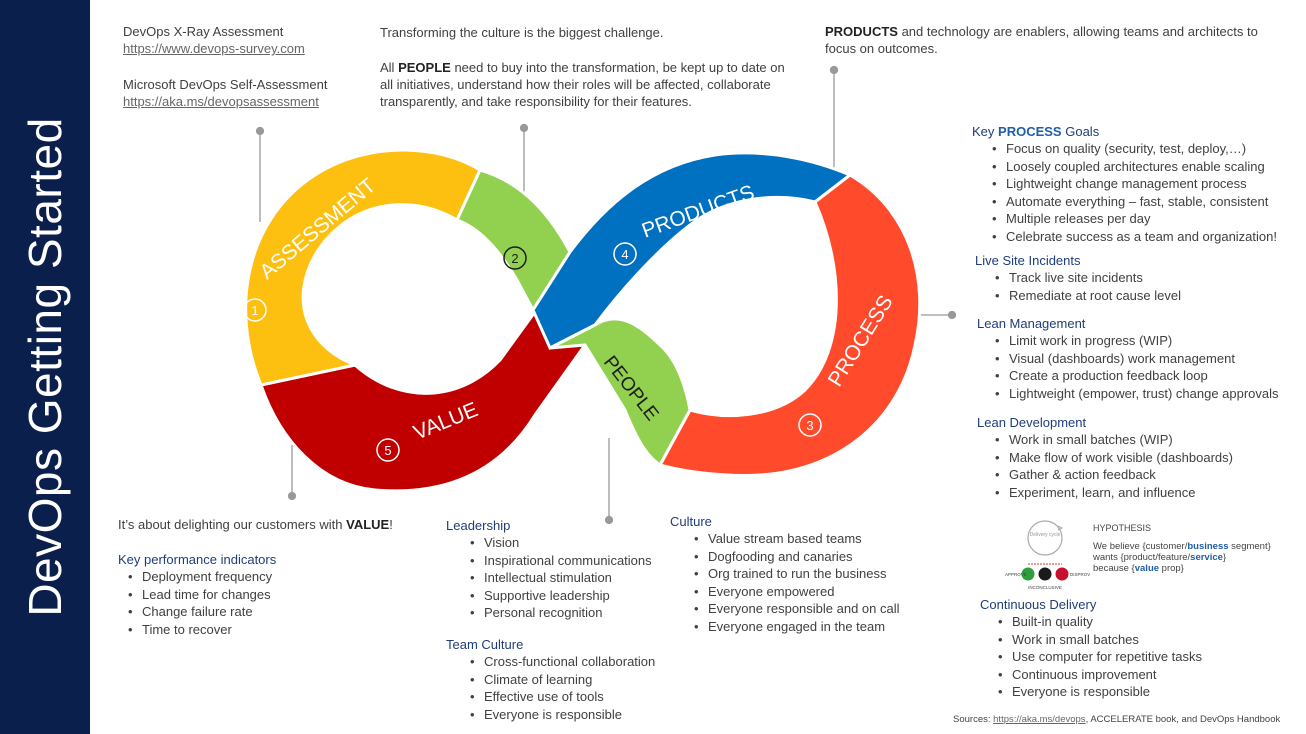 The width and height of the screenshot is (1306, 734). Describe the element at coordinates (560, 680) in the screenshot. I see `list-item: Climate of learning` at that location.